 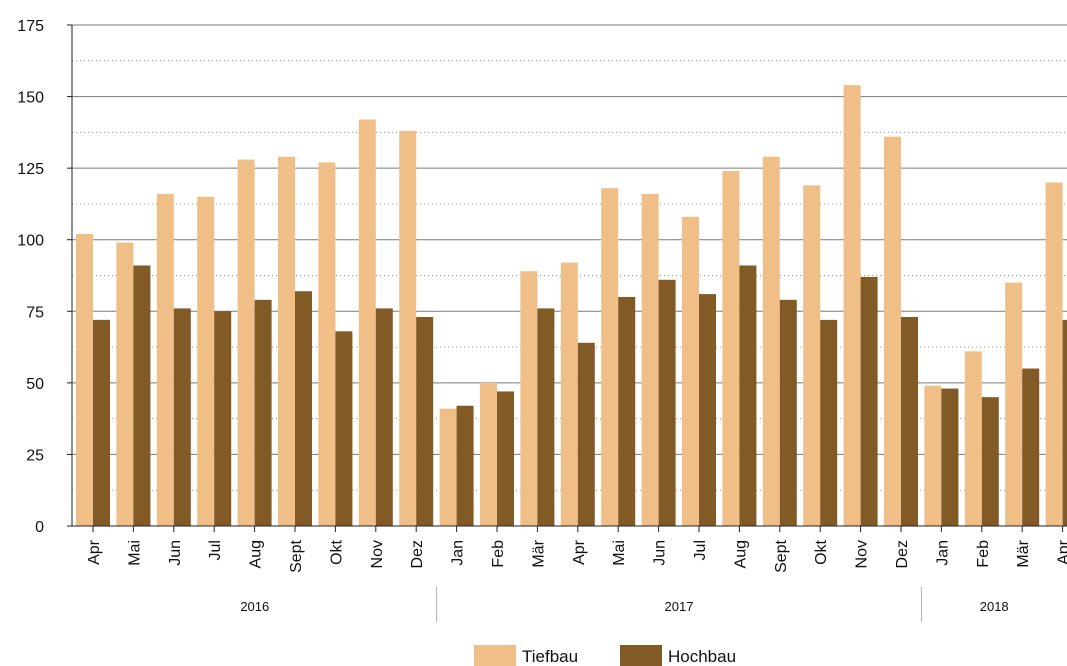 What do you see at coordinates (254, 606) in the screenshot?
I see `year-label: 2016` at bounding box center [254, 606].